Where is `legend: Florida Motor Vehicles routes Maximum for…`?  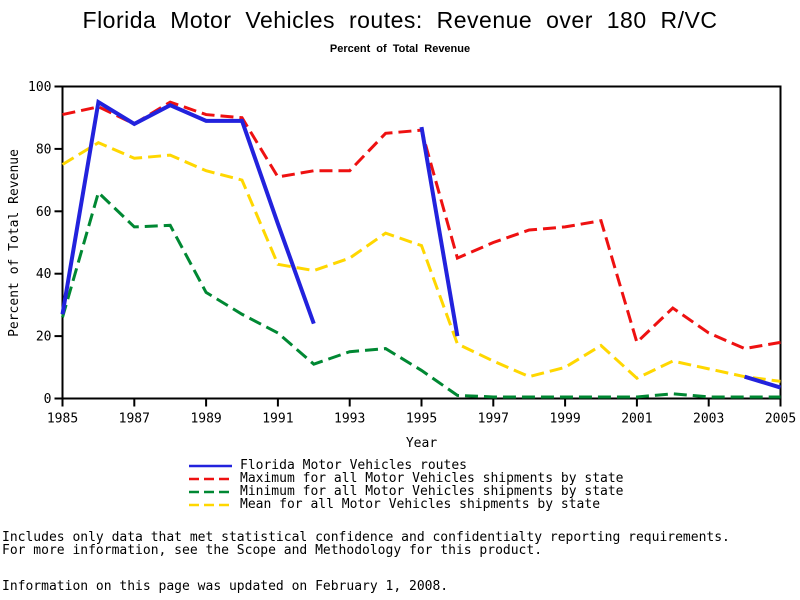 legend: Florida Motor Vehicles routes Maximum for… is located at coordinates (406, 485).